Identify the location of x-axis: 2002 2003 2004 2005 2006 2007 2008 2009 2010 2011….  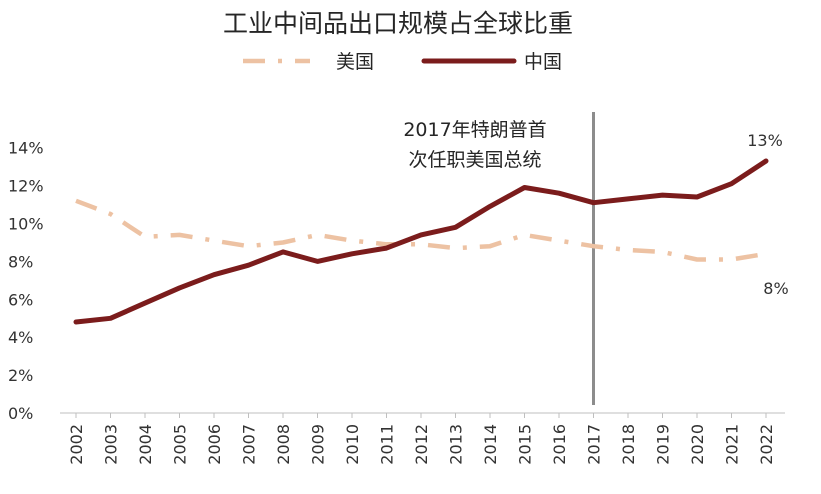
(421, 439).